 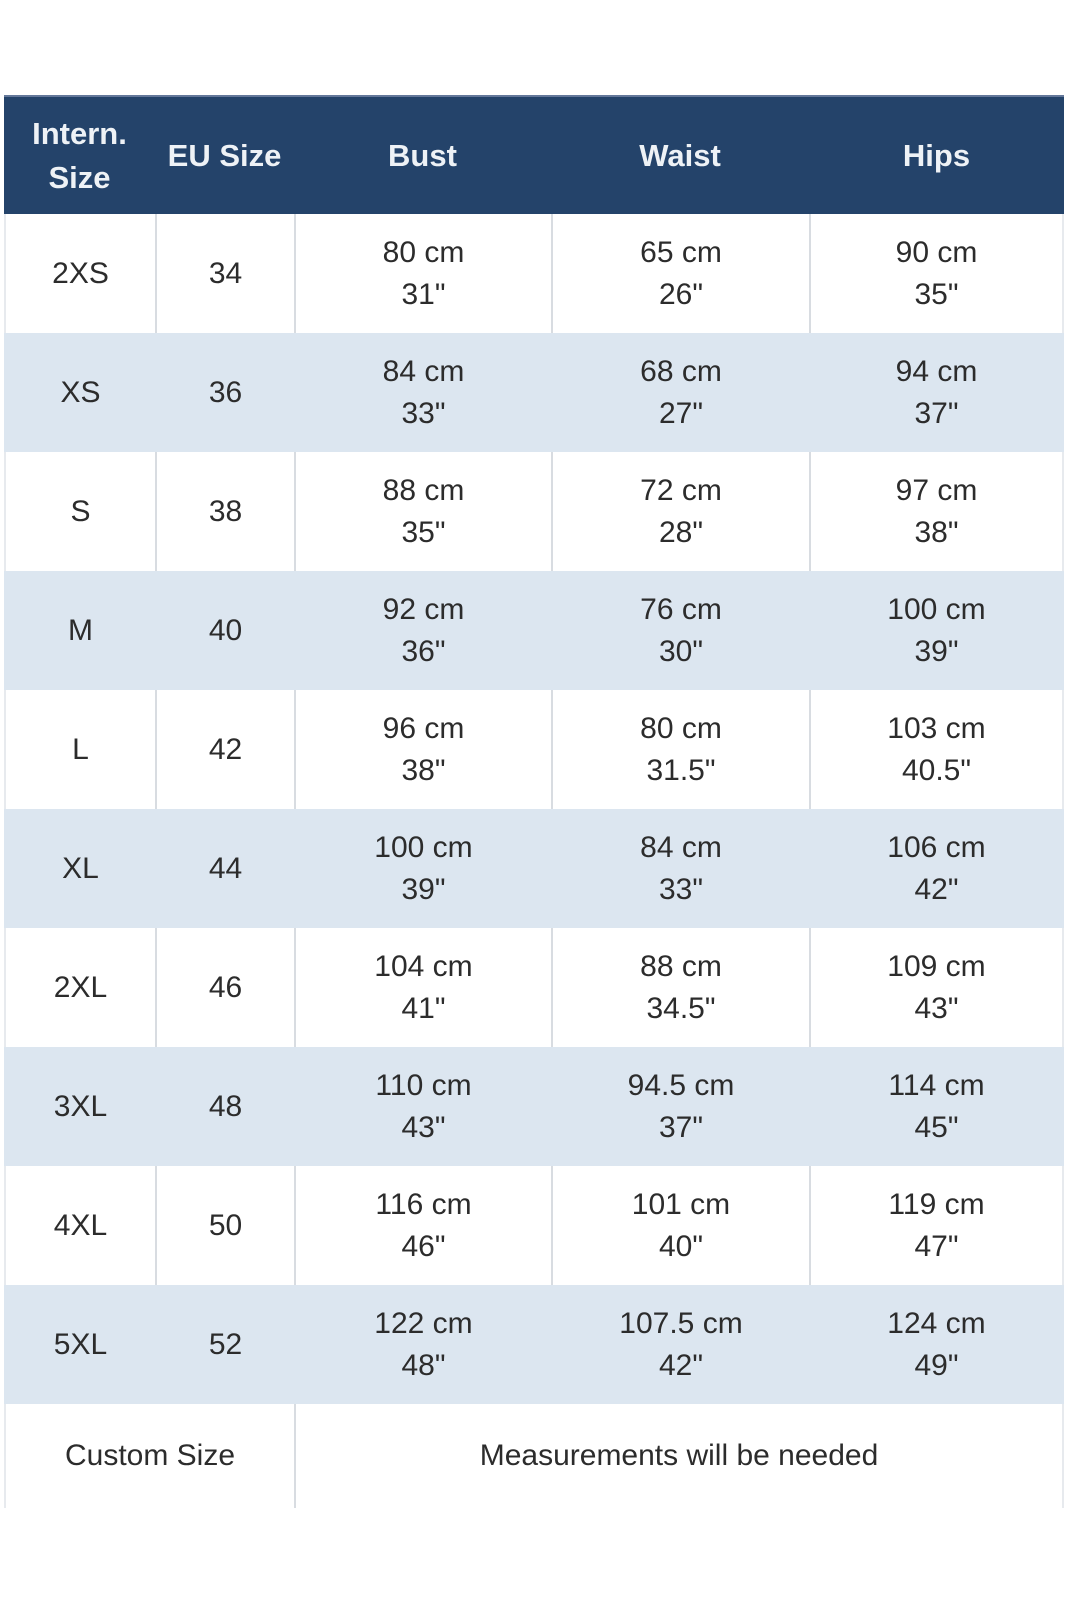 I want to click on waist-in-value: 28", so click(x=681, y=532).